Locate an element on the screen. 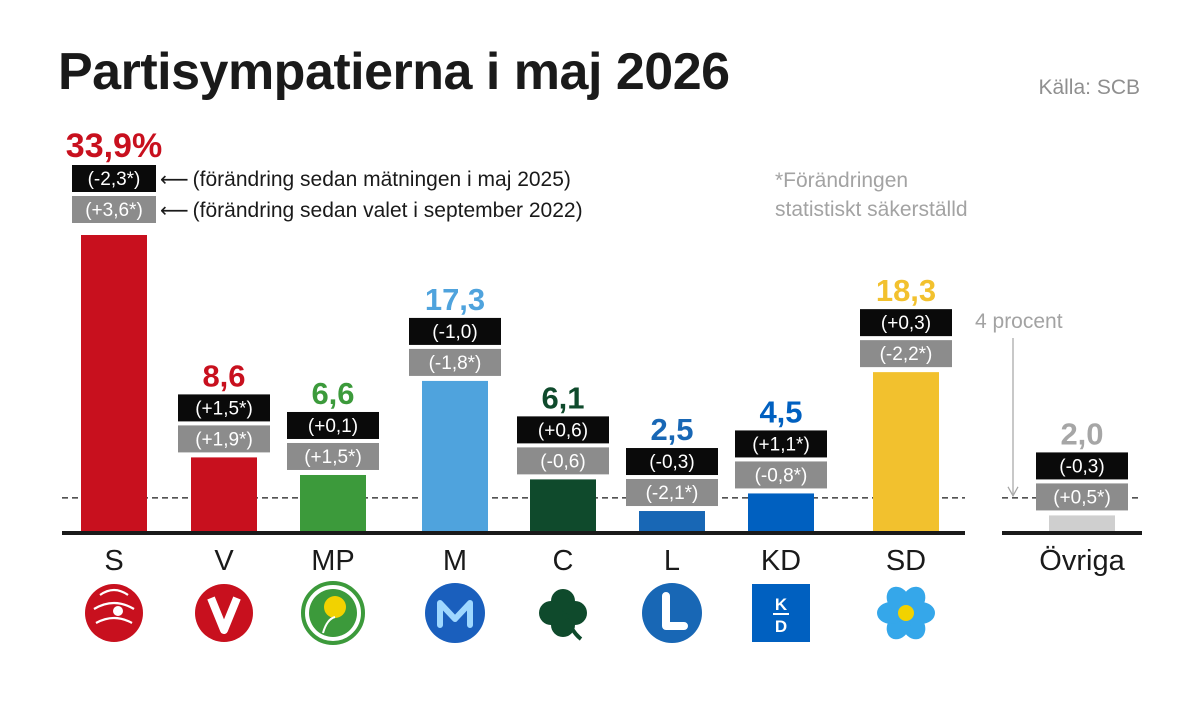  significance-note: *Förändringen statistiskt säkerställd is located at coordinates (905, 195).